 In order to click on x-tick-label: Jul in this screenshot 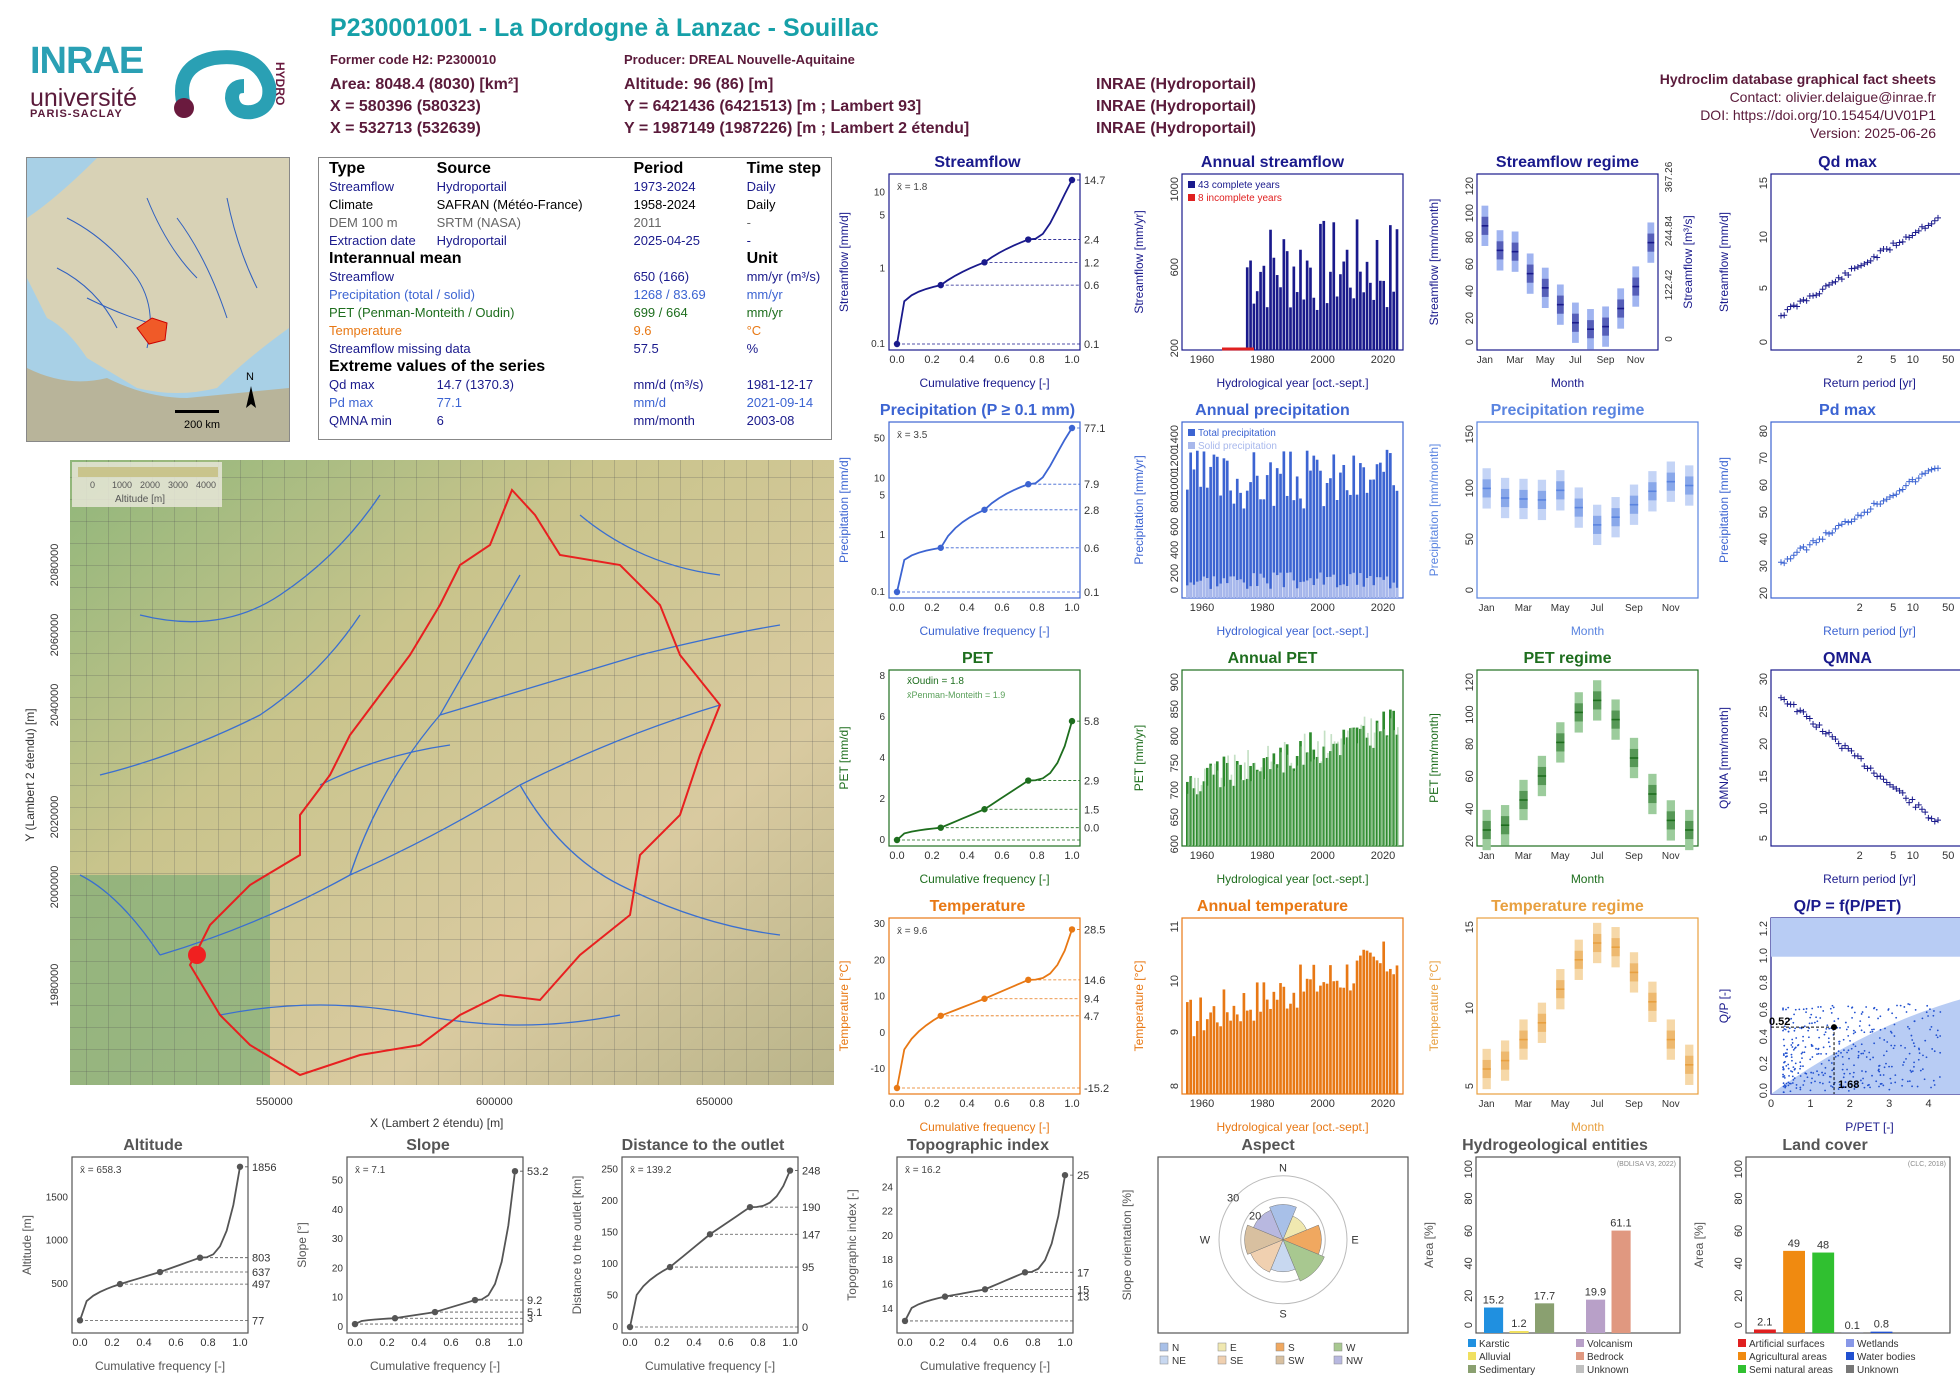, I will do `click(1575, 360)`.